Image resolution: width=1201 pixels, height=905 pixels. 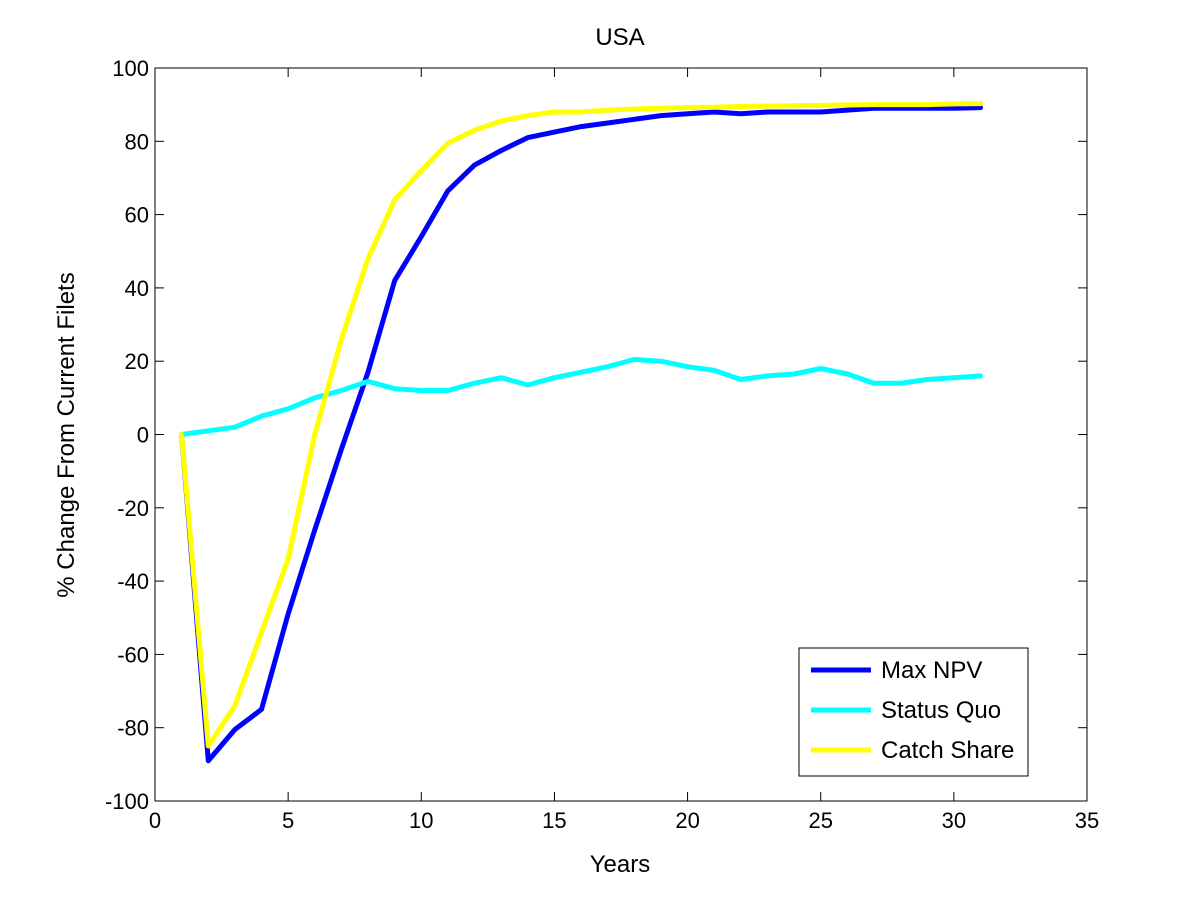 I want to click on y-tick-label: 100, so click(x=130, y=68).